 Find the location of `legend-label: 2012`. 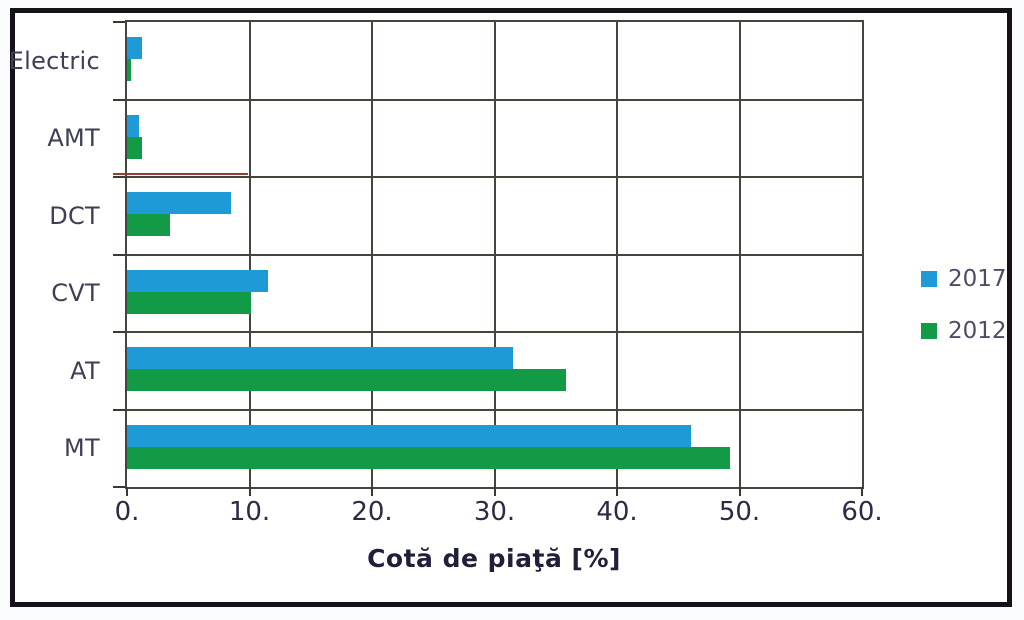

legend-label: 2012 is located at coordinates (977, 331).